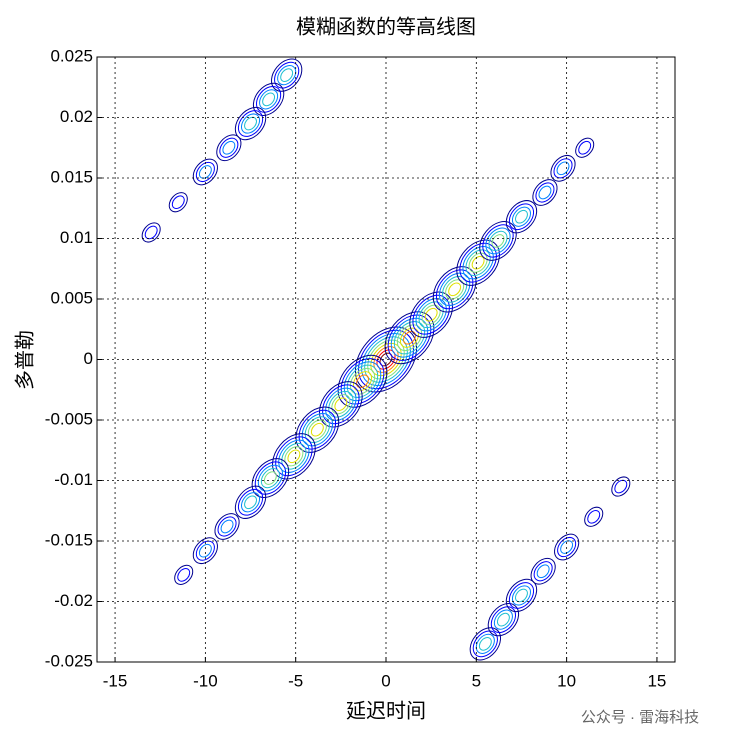 The image size is (745, 746). I want to click on chart-title: 模糊函数的等高线图, so click(386, 27).